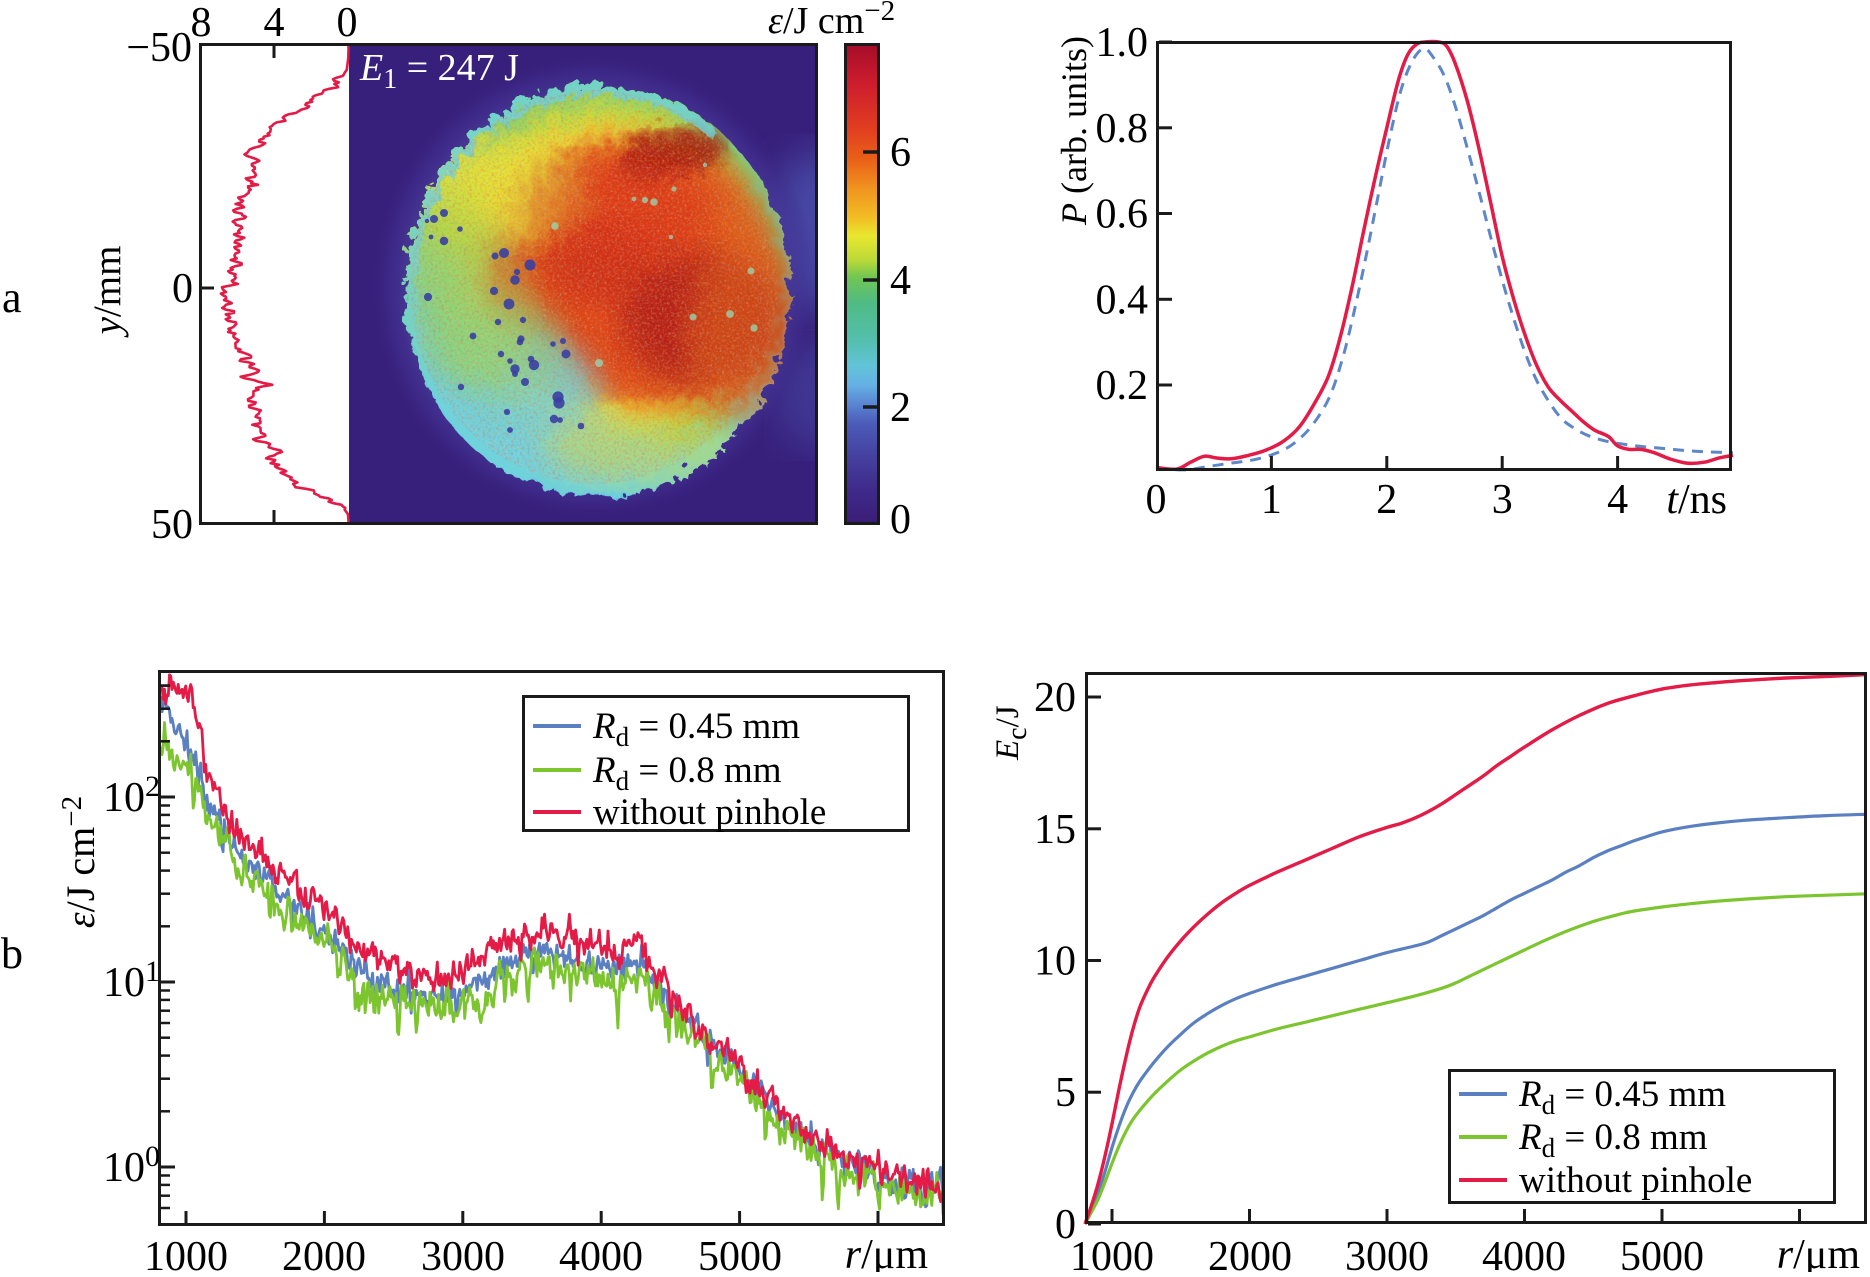  I want to click on svg-text: Ec/J, so click(1011, 733).